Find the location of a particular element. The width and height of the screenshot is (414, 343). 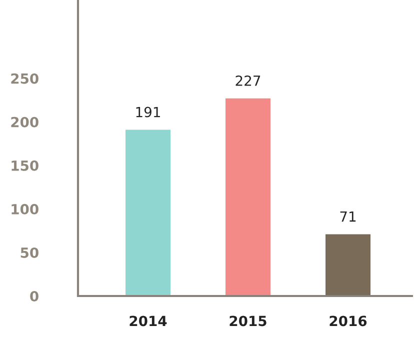

x-tick-label: 2014 is located at coordinates (148, 321).